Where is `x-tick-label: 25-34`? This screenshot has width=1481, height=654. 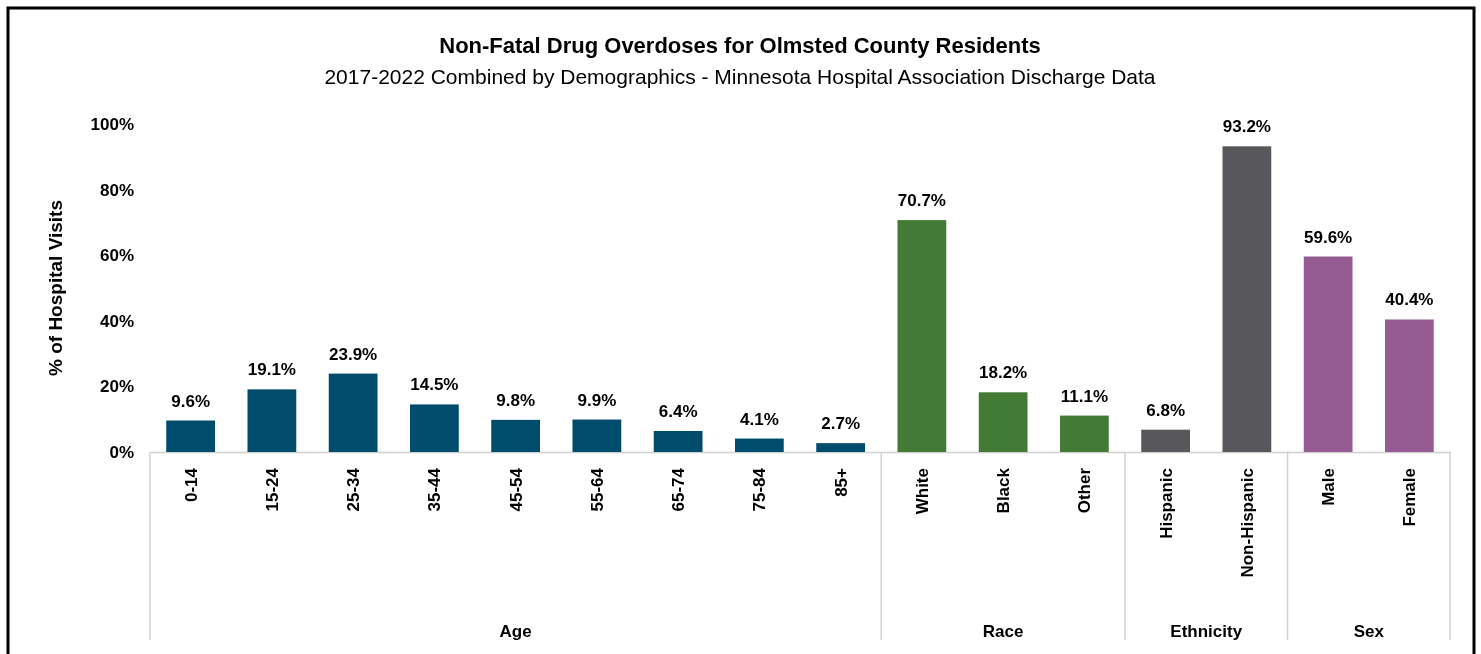
x-tick-label: 25-34 is located at coordinates (354, 489).